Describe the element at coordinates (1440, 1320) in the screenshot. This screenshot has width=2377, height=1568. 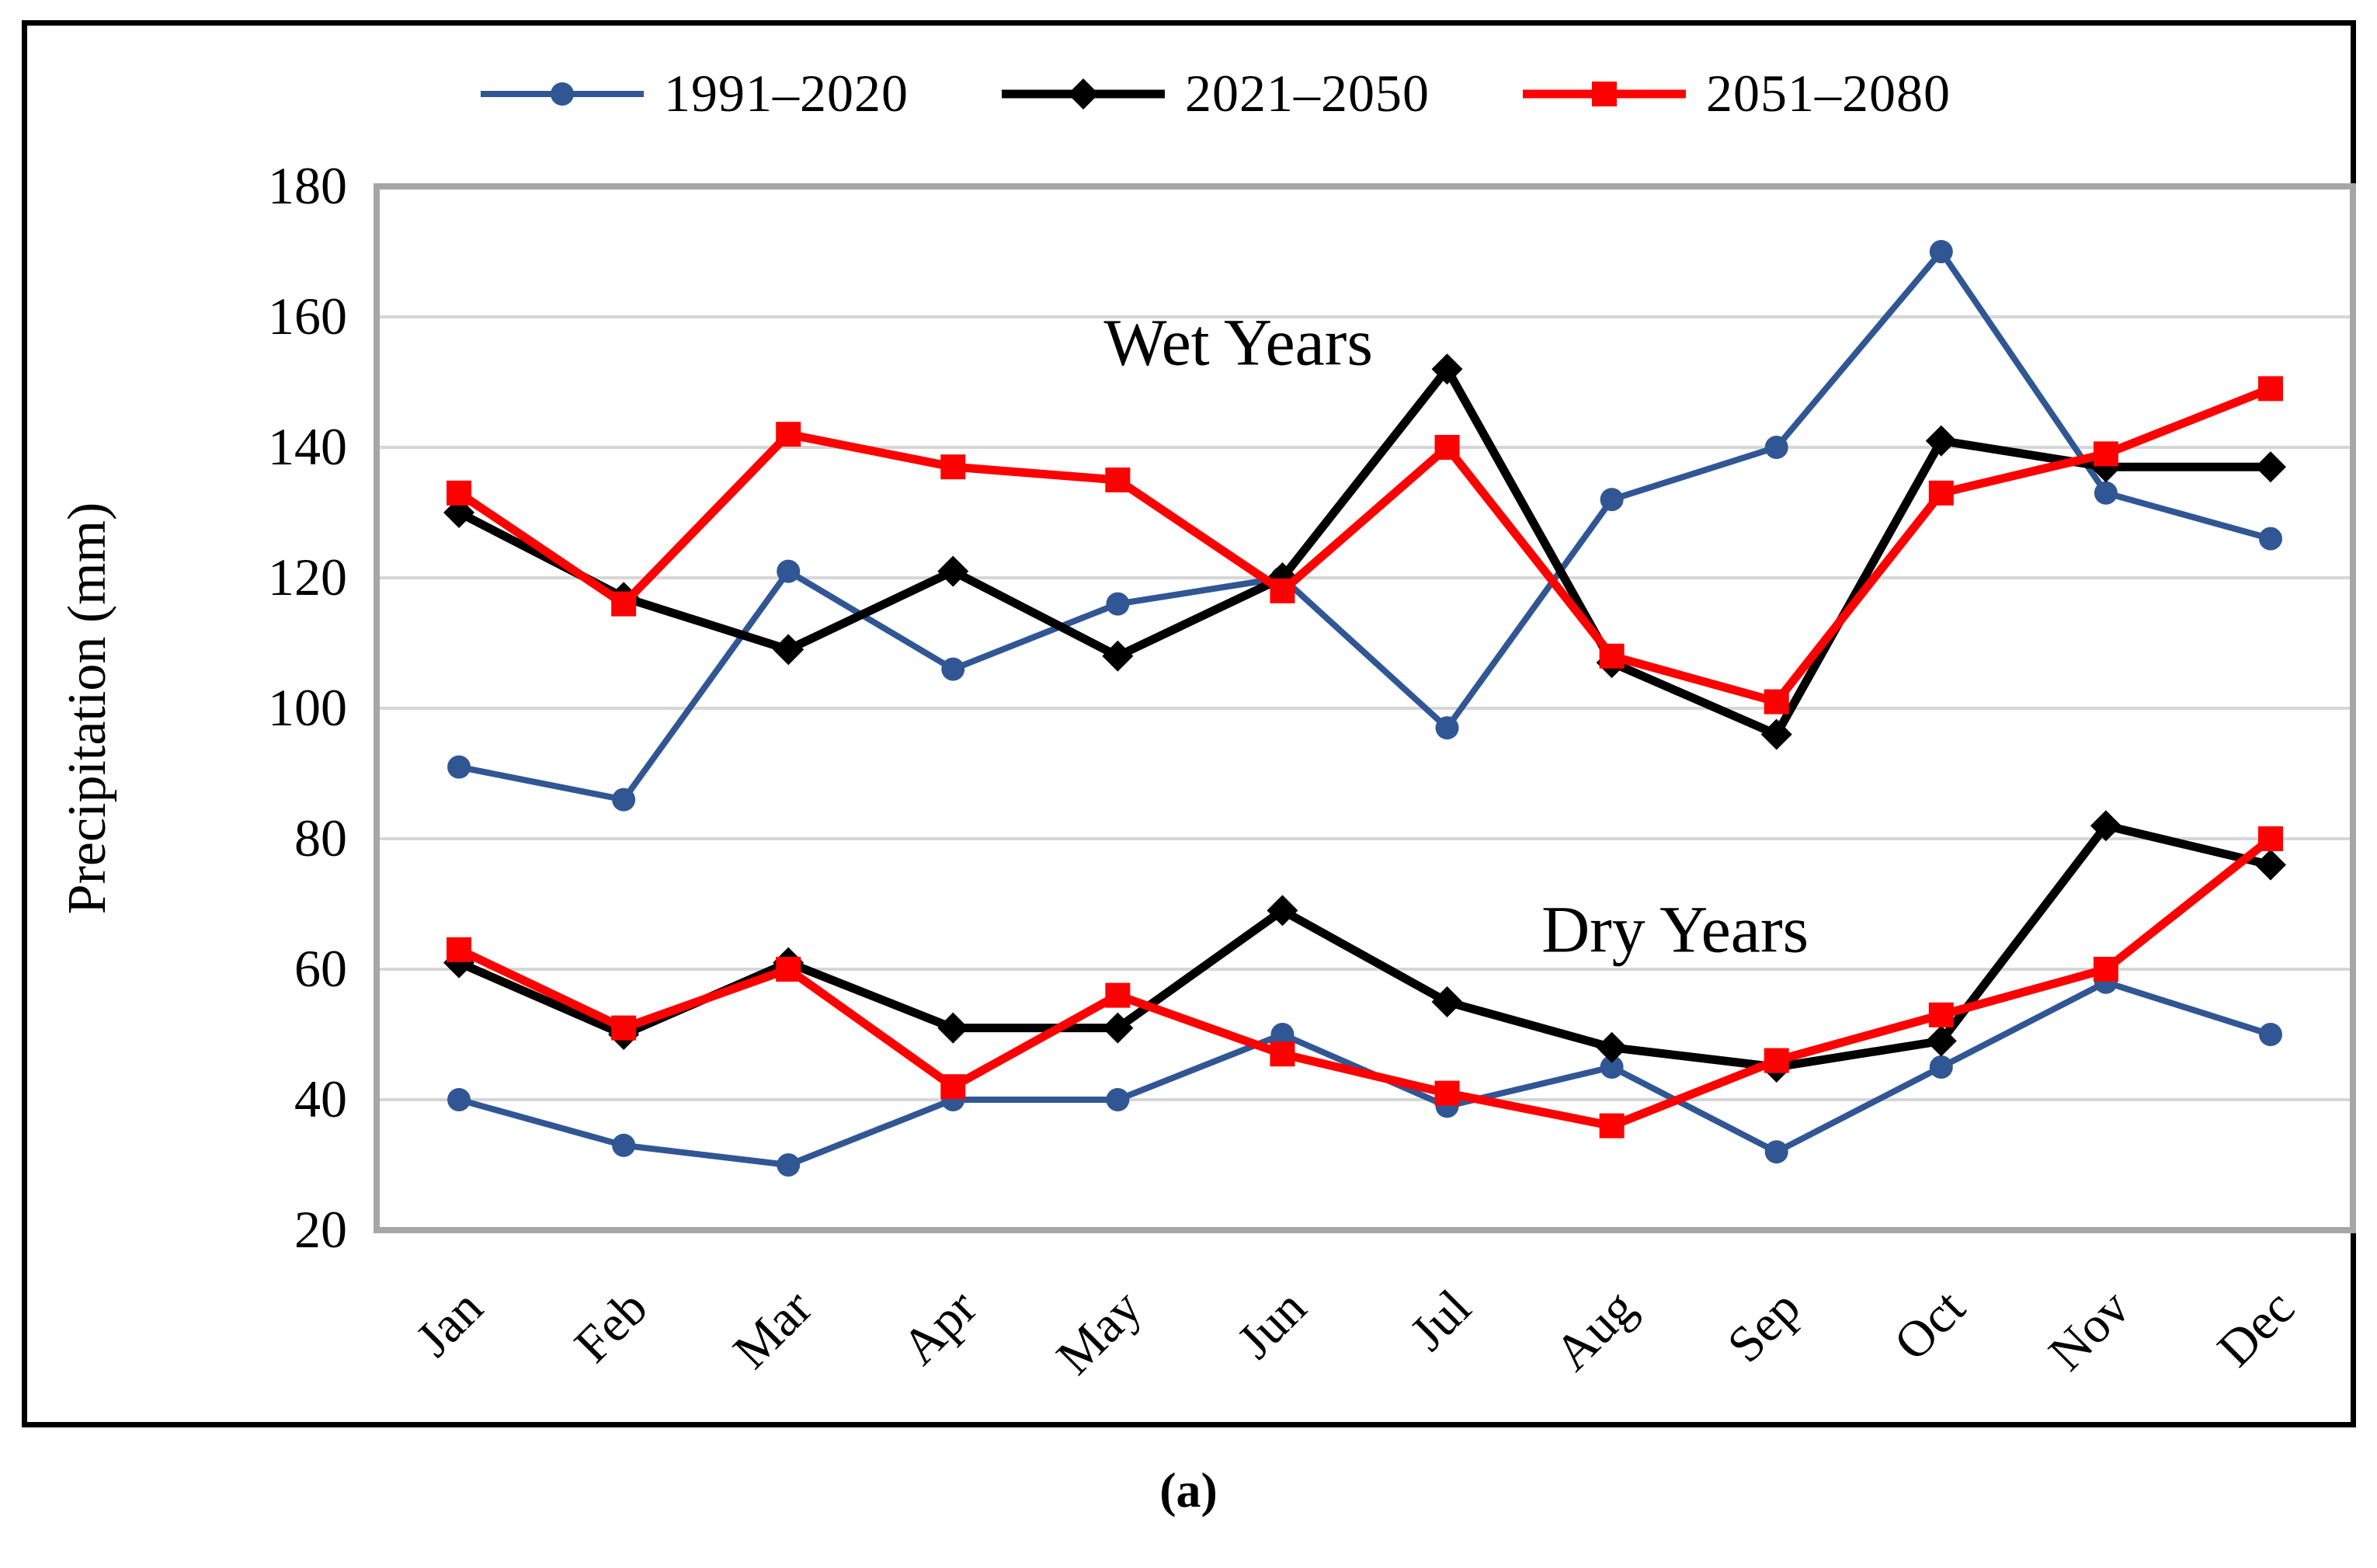
I see `x-tick-label: Jul` at that location.